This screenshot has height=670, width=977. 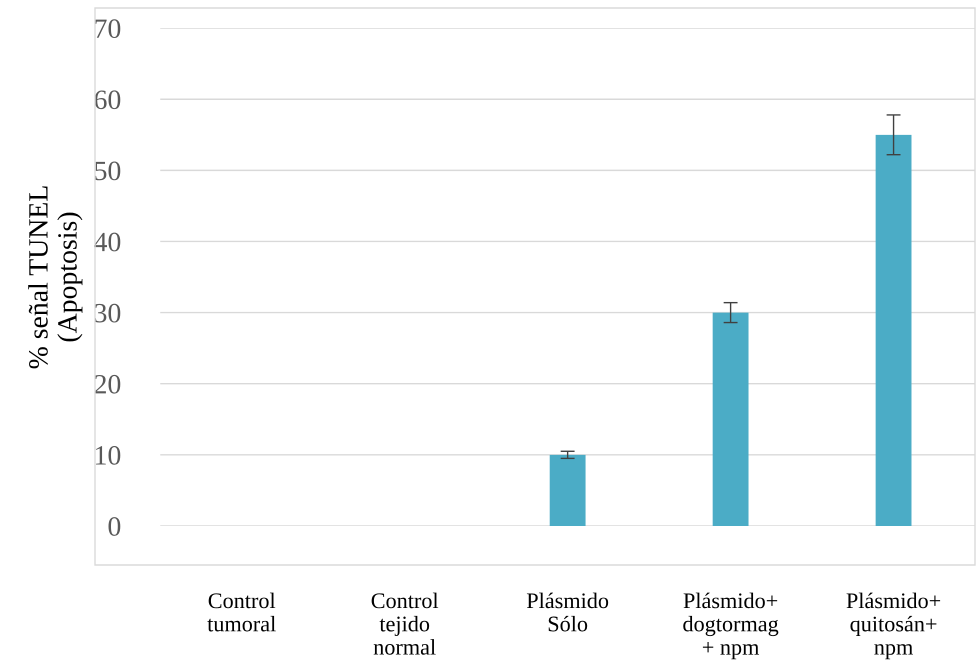 I want to click on y-tick-label: 50, so click(x=107, y=171).